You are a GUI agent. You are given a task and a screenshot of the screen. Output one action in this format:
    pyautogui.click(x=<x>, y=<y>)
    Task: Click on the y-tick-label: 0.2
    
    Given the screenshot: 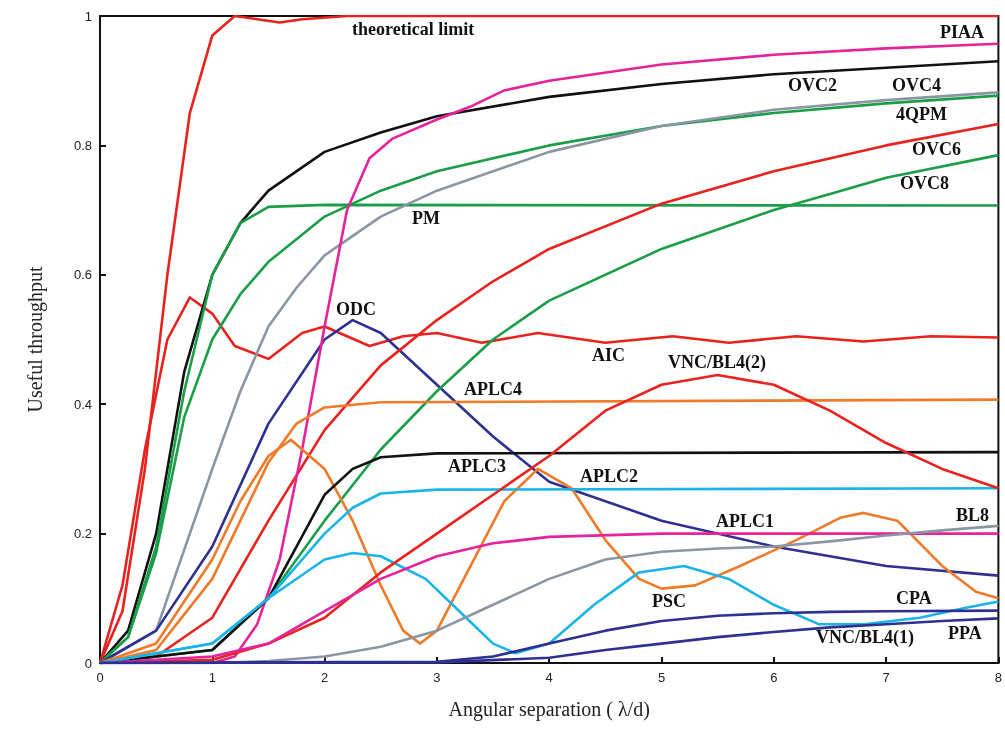 What is the action you would take?
    pyautogui.click(x=82, y=534)
    